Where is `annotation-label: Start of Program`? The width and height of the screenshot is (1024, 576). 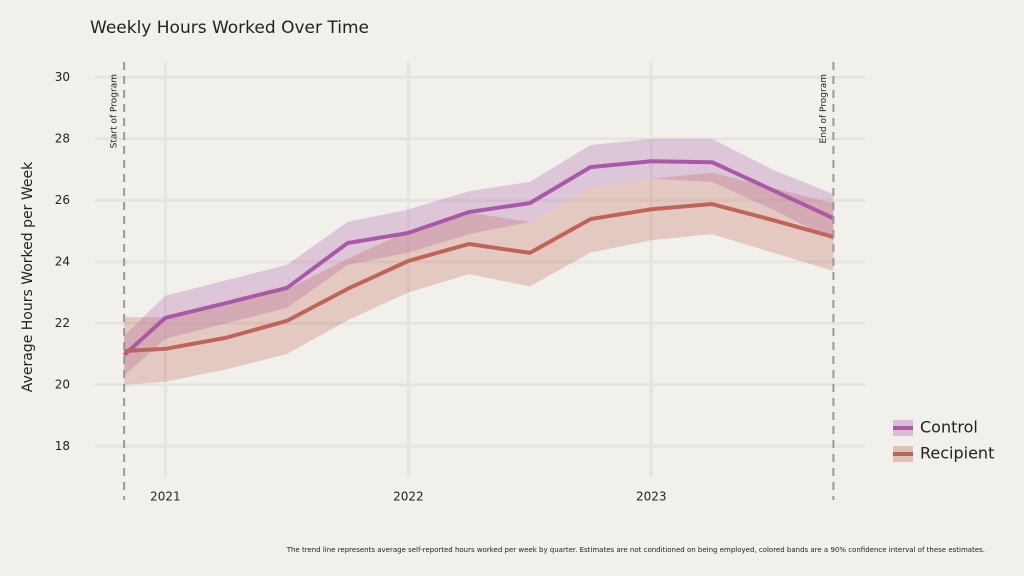
annotation-label: Start of Program is located at coordinates (115, 111).